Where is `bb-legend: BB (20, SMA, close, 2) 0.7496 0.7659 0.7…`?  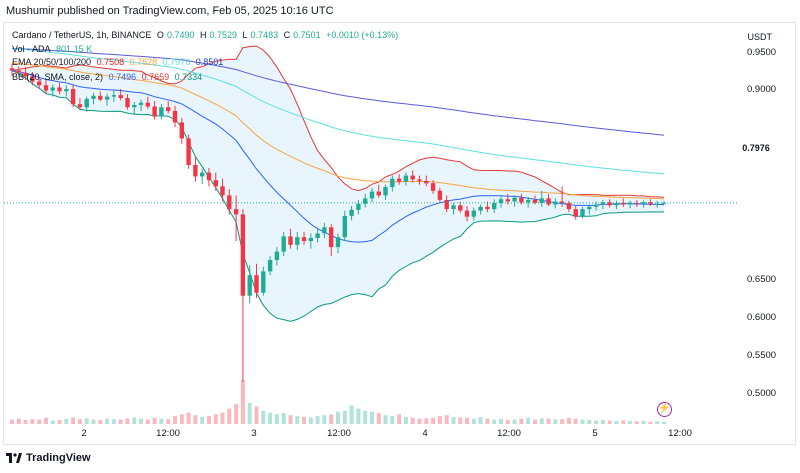 bb-legend: BB (20, SMA, close, 2) 0.7496 0.7659 0.7… is located at coordinates (108, 77).